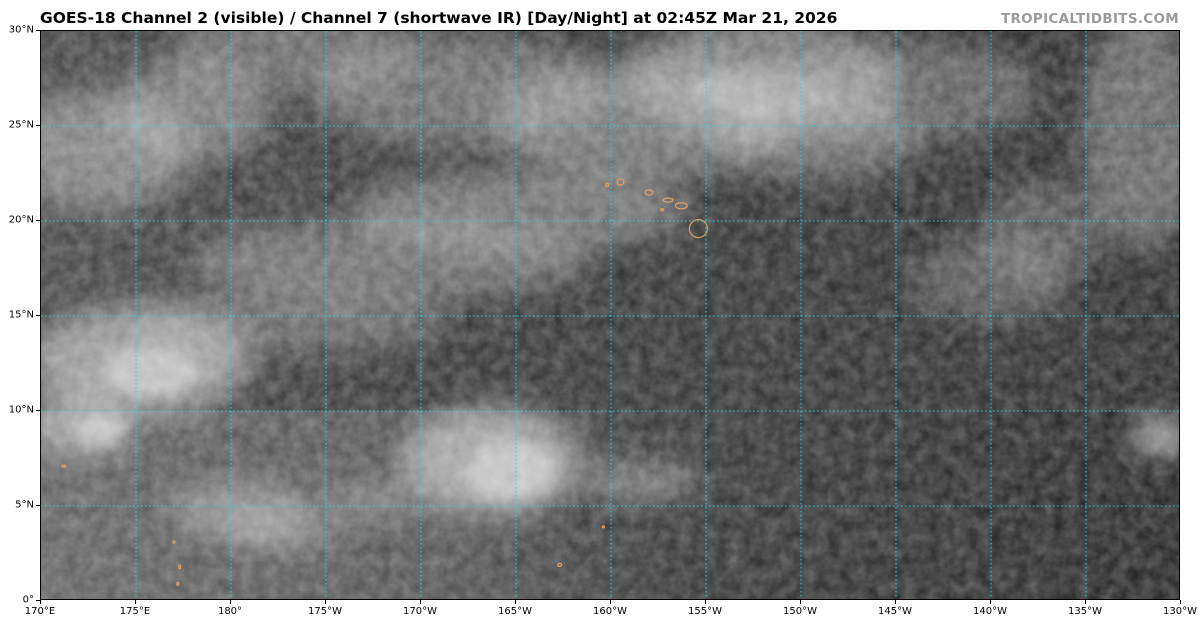 The image size is (1200, 623). Describe the element at coordinates (1089, 19) in the screenshot. I see `site-watermark: TROPICALTIDBITS.COM` at that location.